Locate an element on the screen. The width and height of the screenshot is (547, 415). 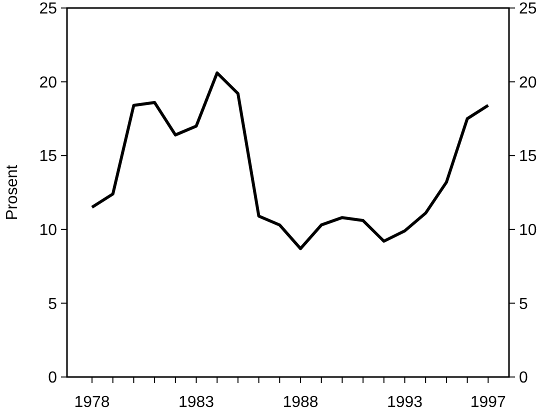
x-tick-label: 1983 is located at coordinates (196, 402).